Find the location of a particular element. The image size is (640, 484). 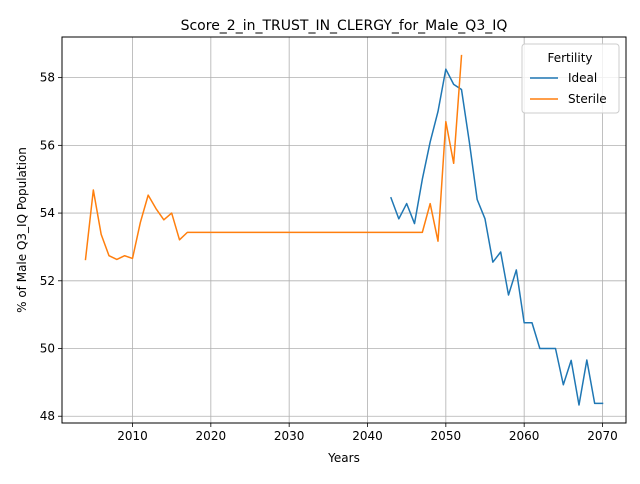

y-axis-label: % of Male Q3_IQ Population is located at coordinates (22, 230).